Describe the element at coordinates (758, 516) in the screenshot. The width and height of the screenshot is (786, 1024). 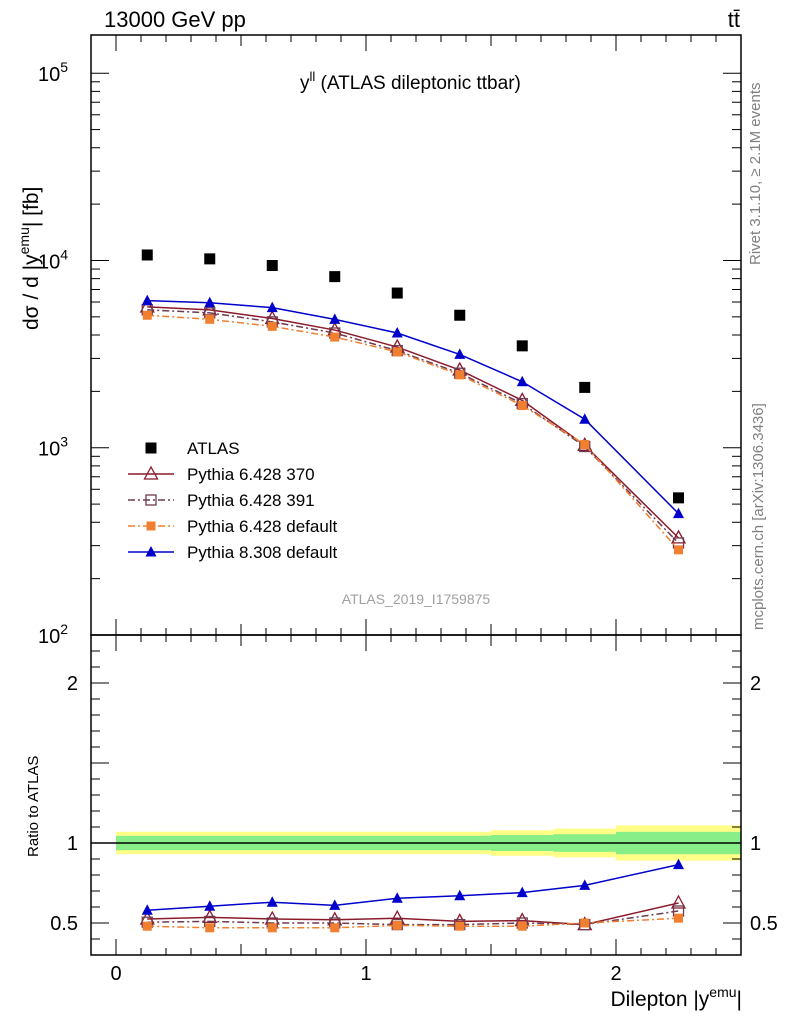
I see `mcplots-label: mcplots.cern.ch [arXiv:1306.3436]` at that location.